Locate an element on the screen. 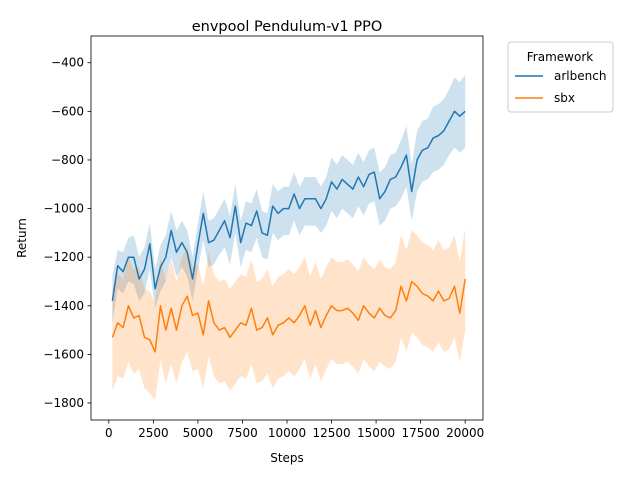  y-tick-label: −1400 is located at coordinates (63, 306).